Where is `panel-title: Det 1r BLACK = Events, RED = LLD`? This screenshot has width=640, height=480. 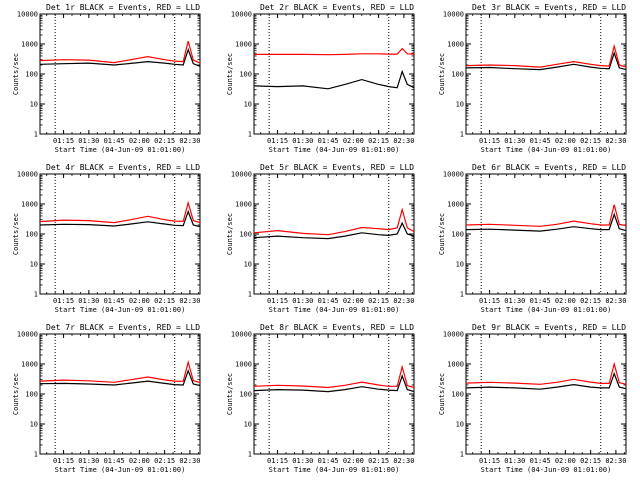
panel-title: Det 1r BLACK = Events, RED = LLD is located at coordinates (123, 7).